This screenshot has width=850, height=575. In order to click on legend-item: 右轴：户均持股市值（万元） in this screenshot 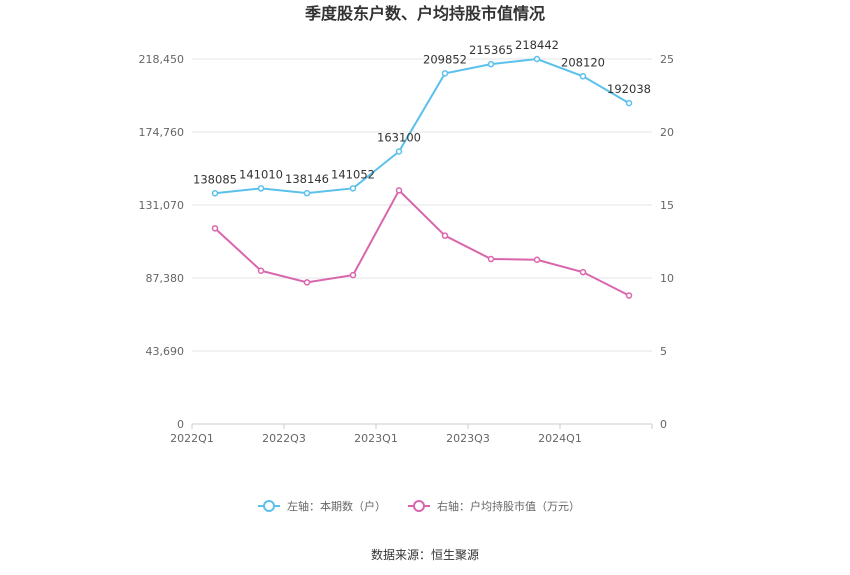, I will do `click(494, 506)`.